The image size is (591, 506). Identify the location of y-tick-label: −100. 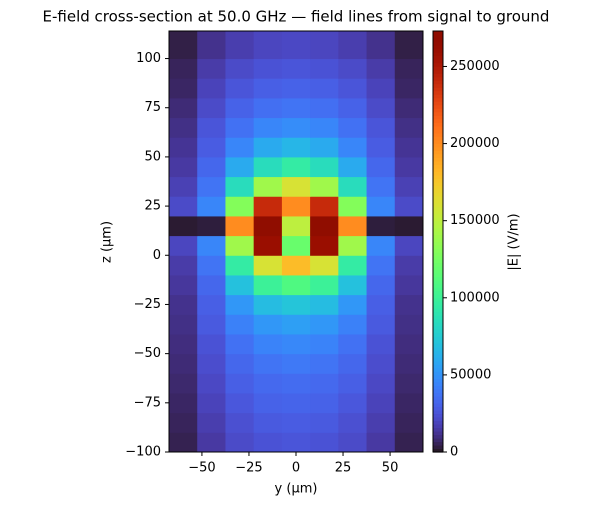
(143, 452).